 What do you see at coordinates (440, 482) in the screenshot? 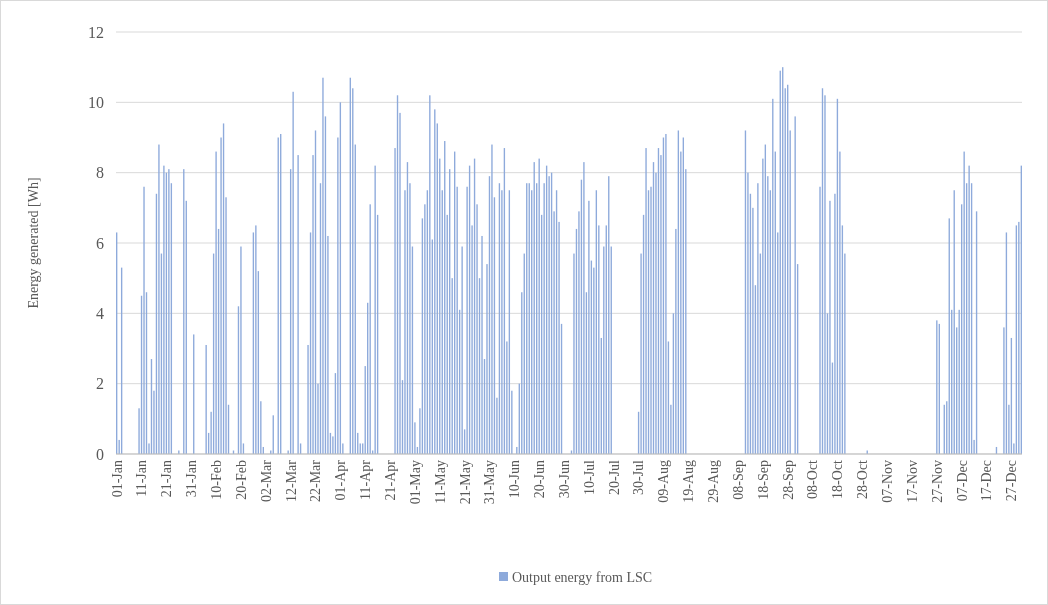
I see `x-tick-label: 11-May` at bounding box center [440, 482].